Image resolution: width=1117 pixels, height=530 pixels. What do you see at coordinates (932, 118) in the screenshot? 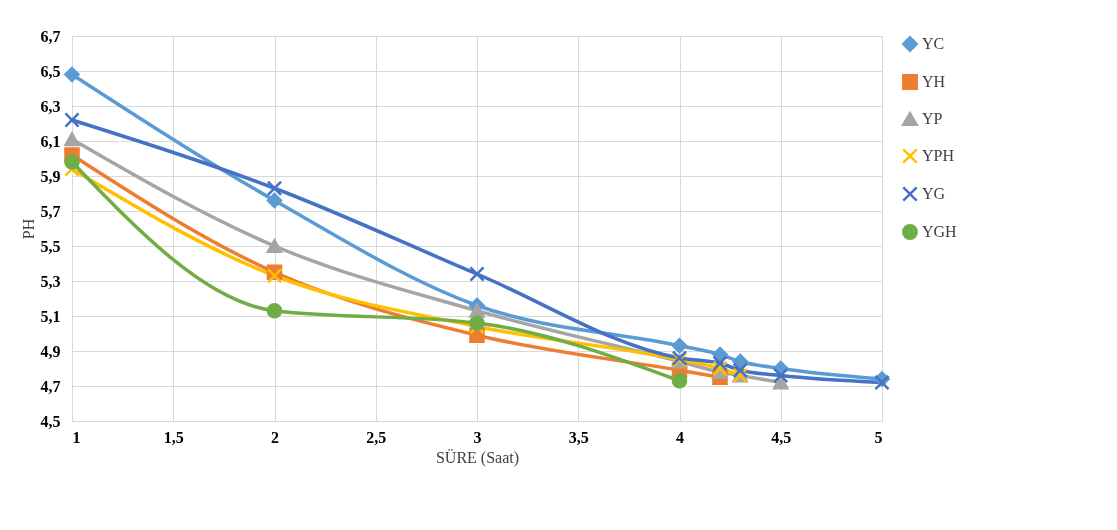
I see `legend-label: YP` at bounding box center [932, 118].